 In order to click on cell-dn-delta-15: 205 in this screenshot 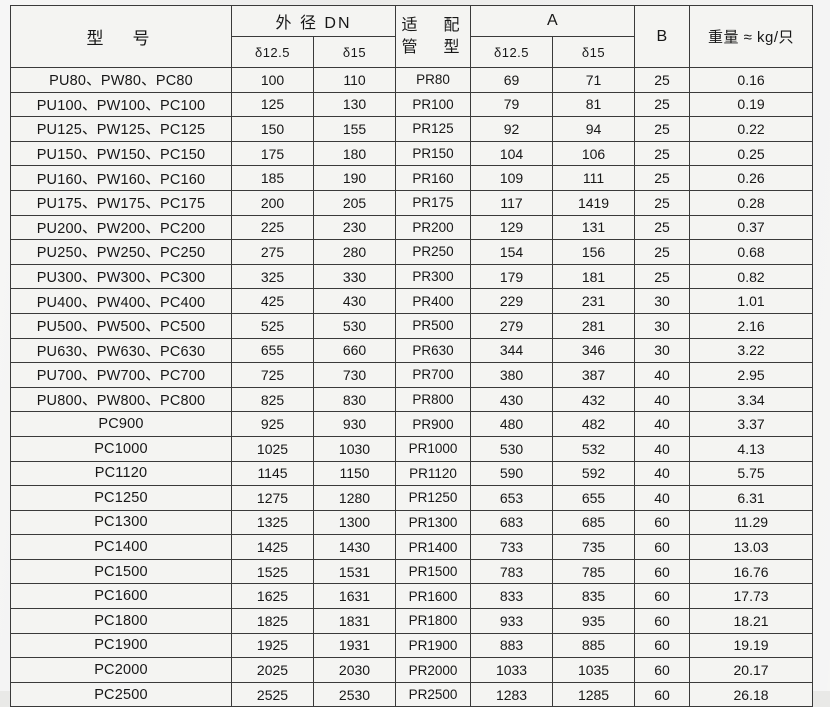, I will do `click(354, 202)`.